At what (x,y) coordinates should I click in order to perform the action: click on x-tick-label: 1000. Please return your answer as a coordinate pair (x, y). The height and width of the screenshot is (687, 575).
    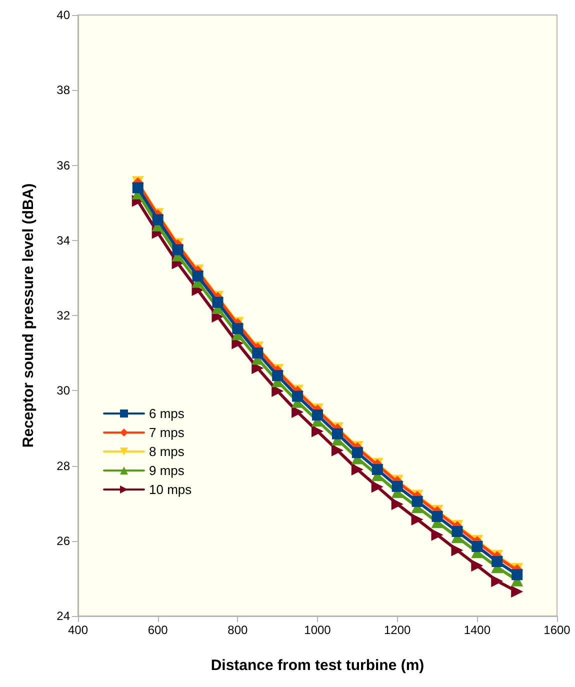
    Looking at the image, I should click on (318, 630).